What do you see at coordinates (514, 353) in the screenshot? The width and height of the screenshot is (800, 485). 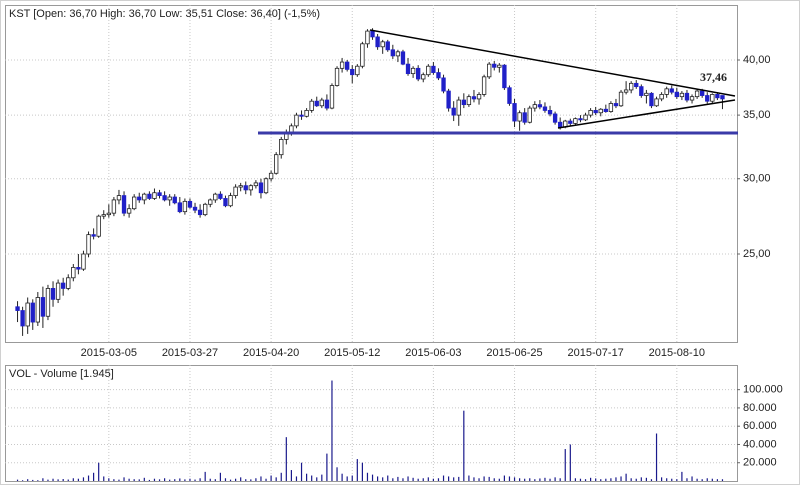 I see `x-tick-label: 2015-06-25` at bounding box center [514, 353].